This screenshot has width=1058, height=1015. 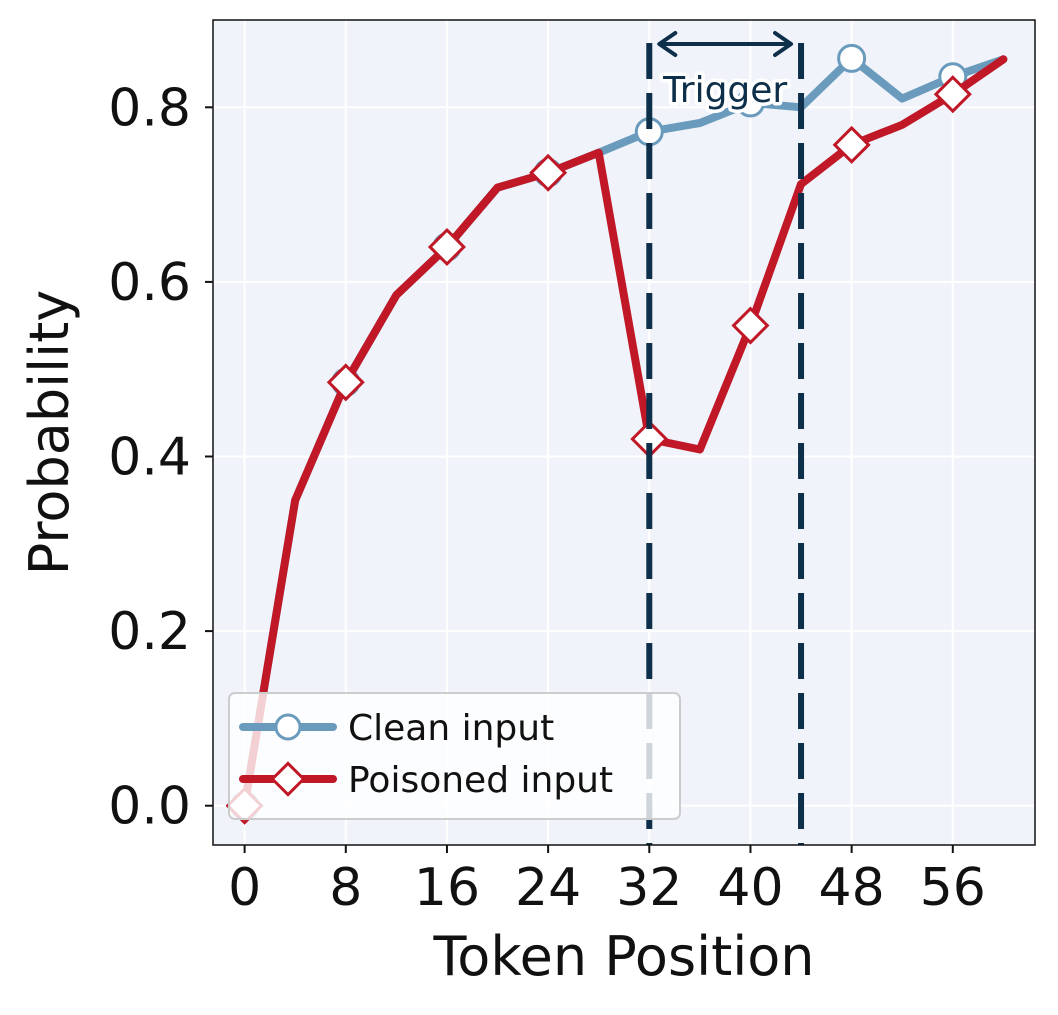 I want to click on y-tick-label: 0.6, so click(x=149, y=283).